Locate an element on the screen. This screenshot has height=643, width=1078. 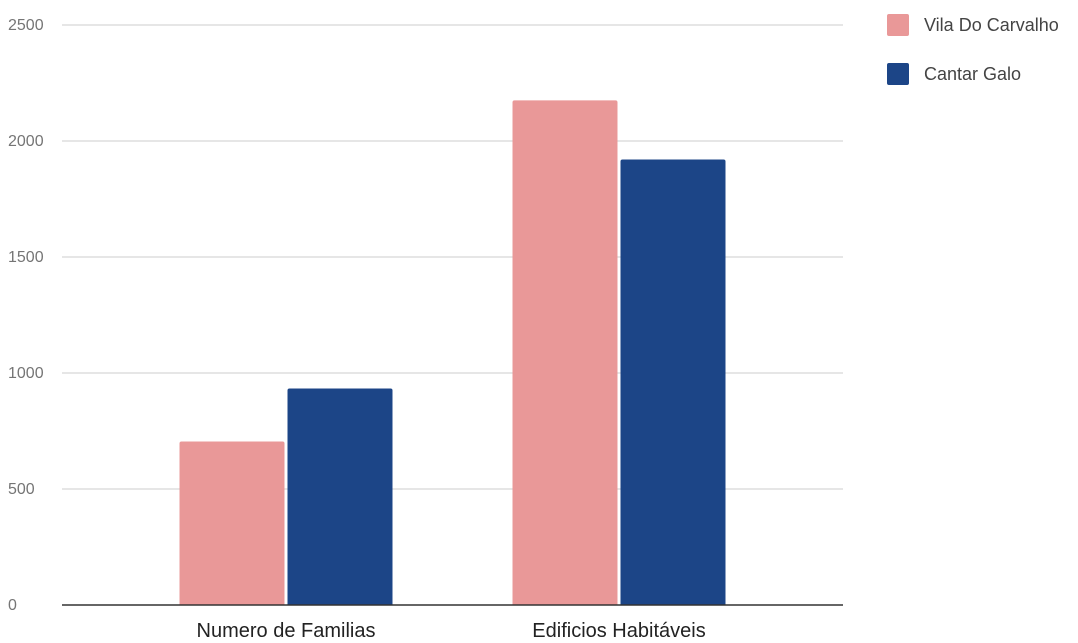
y-tick-label: 1500 is located at coordinates (26, 257).